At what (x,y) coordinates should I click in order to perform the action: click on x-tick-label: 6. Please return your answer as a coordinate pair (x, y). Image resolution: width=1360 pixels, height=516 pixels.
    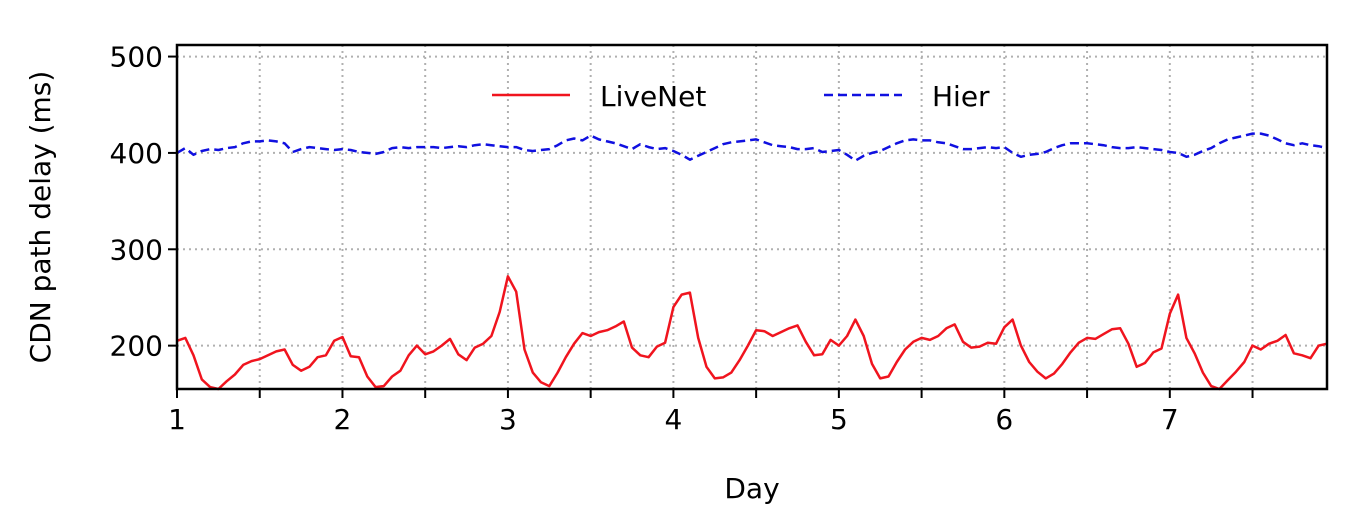
    Looking at the image, I should click on (1004, 419).